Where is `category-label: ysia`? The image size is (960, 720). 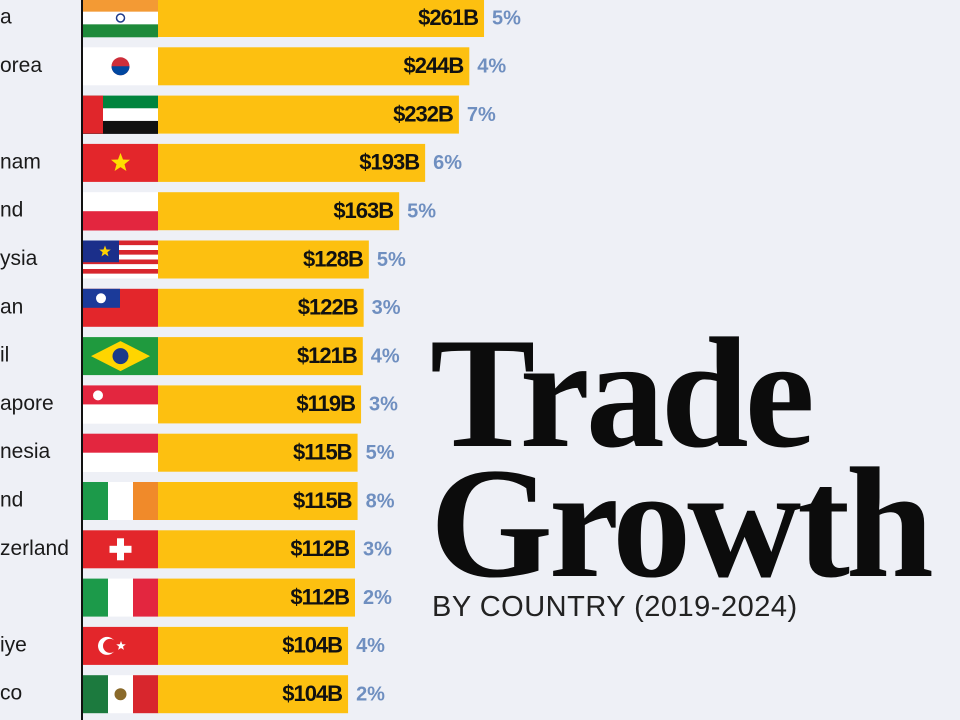 category-label: ysia is located at coordinates (19, 258).